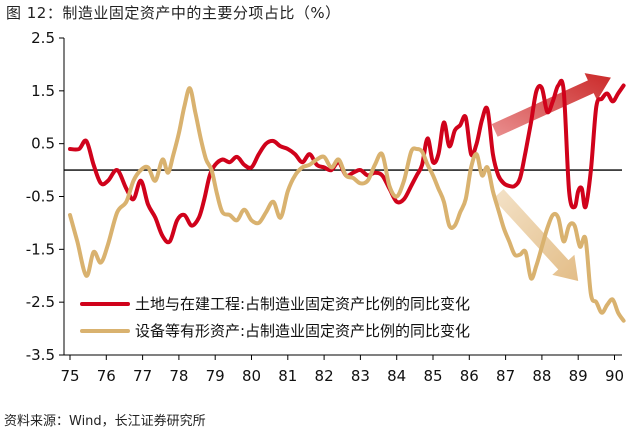 The image size is (640, 432). I want to click on source-note: 资料来源：Wind，长江证券研究所, so click(105, 421).